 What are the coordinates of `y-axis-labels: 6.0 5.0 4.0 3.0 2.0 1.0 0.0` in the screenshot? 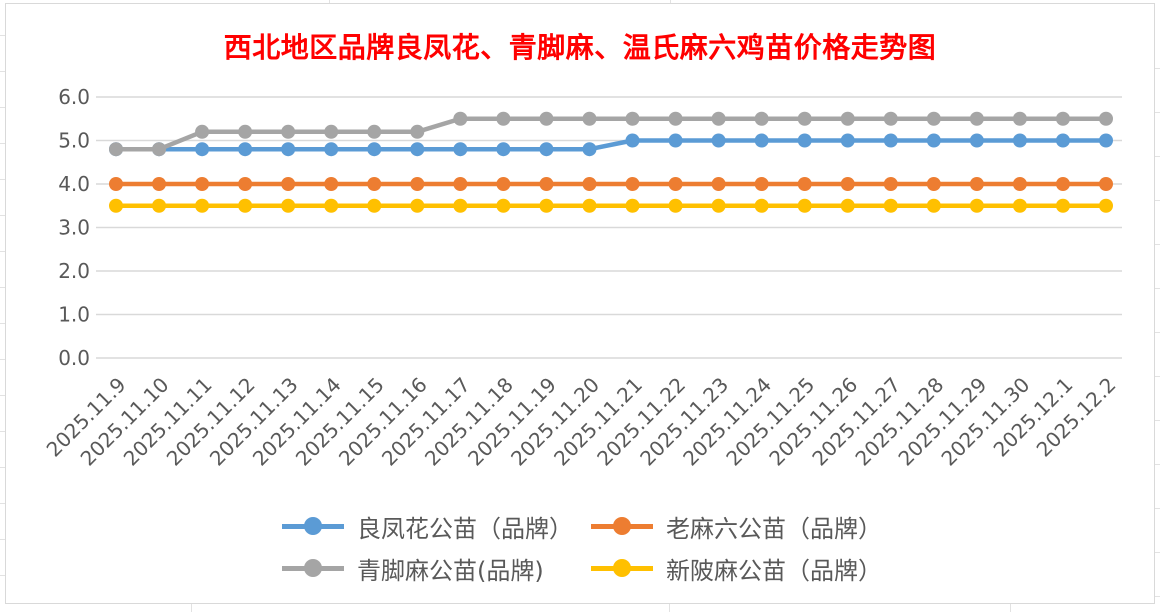 It's located at (74, 227).